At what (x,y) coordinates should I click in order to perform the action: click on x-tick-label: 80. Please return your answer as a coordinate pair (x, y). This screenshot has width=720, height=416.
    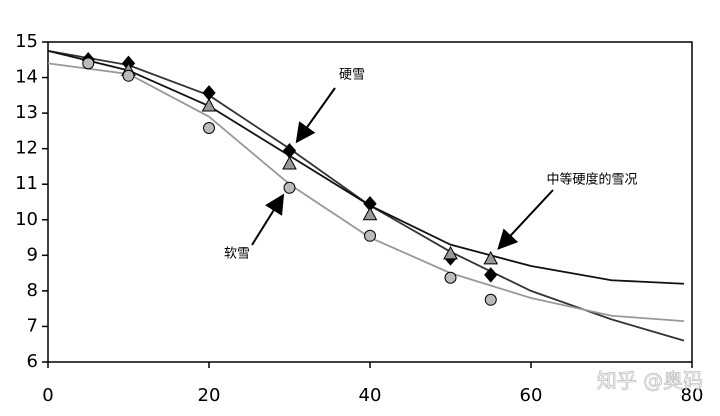
    Looking at the image, I should click on (692, 395).